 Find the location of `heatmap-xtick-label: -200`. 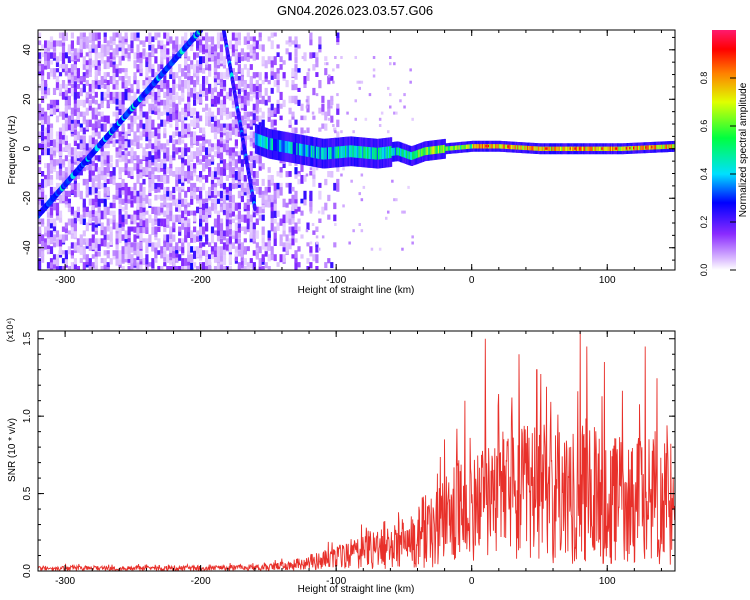

heatmap-xtick-label: -200 is located at coordinates (201, 280).